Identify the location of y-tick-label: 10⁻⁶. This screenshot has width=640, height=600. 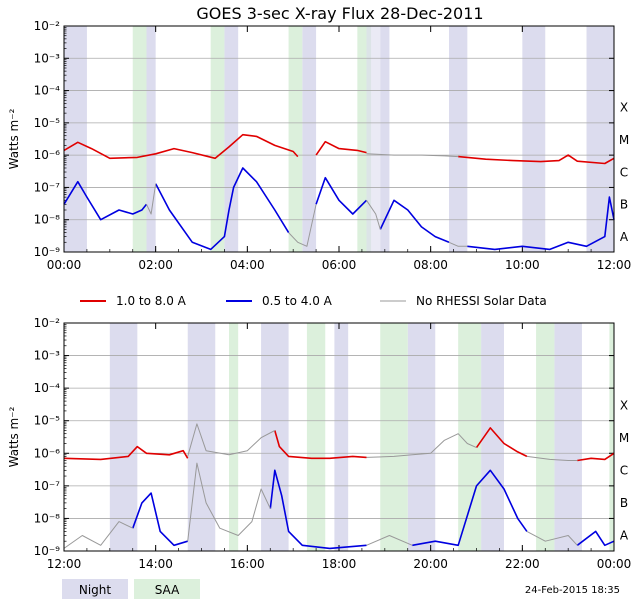
(47, 155).